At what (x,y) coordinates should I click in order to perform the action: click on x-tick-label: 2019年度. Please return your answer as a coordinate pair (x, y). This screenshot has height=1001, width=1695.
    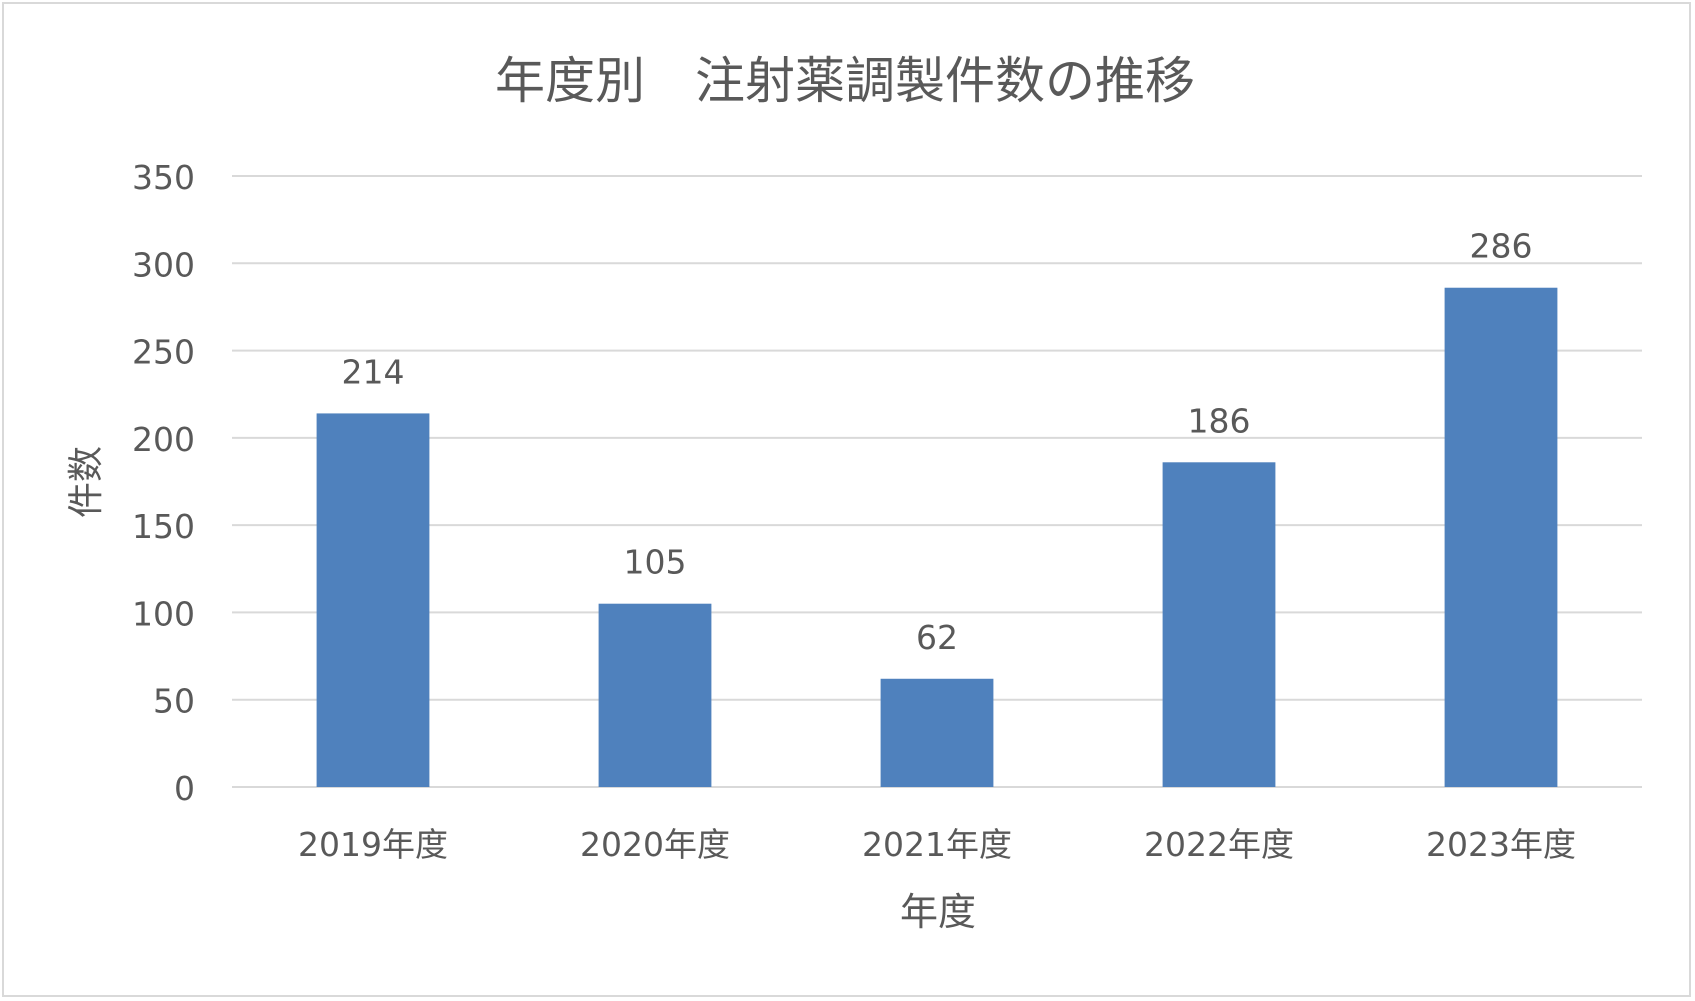
    Looking at the image, I should click on (373, 844).